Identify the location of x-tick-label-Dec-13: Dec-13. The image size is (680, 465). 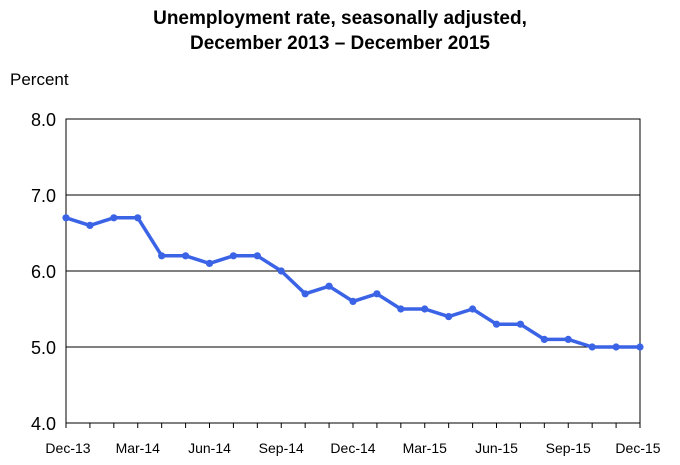
(67, 448).